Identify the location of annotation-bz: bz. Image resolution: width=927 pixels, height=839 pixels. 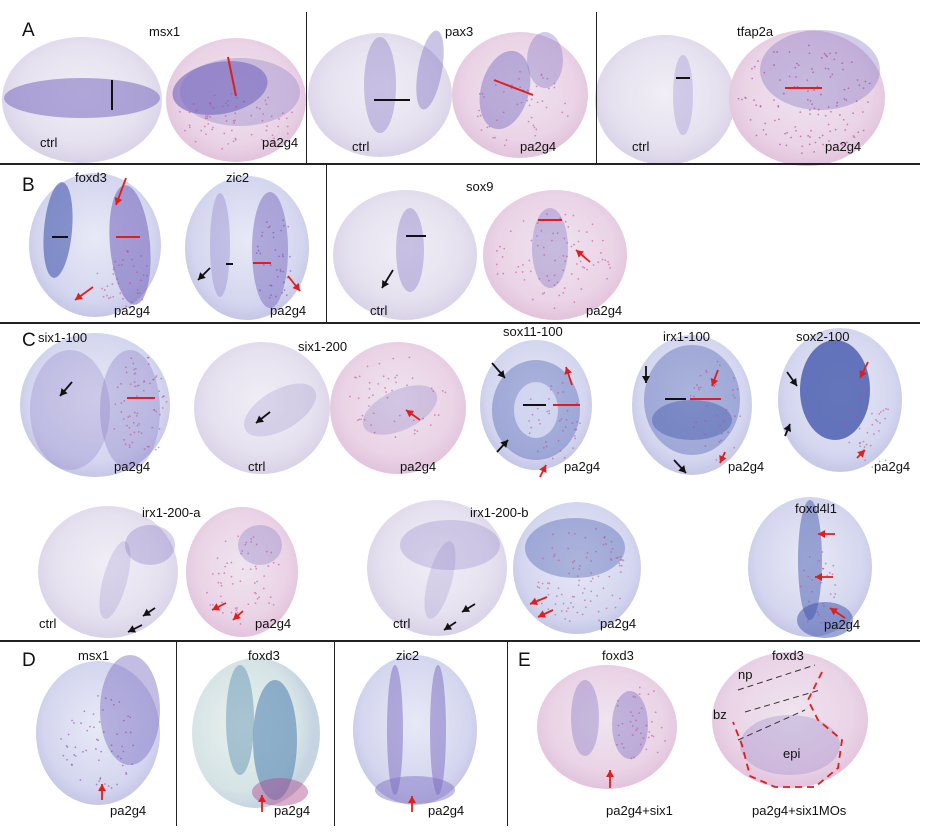
(720, 714).